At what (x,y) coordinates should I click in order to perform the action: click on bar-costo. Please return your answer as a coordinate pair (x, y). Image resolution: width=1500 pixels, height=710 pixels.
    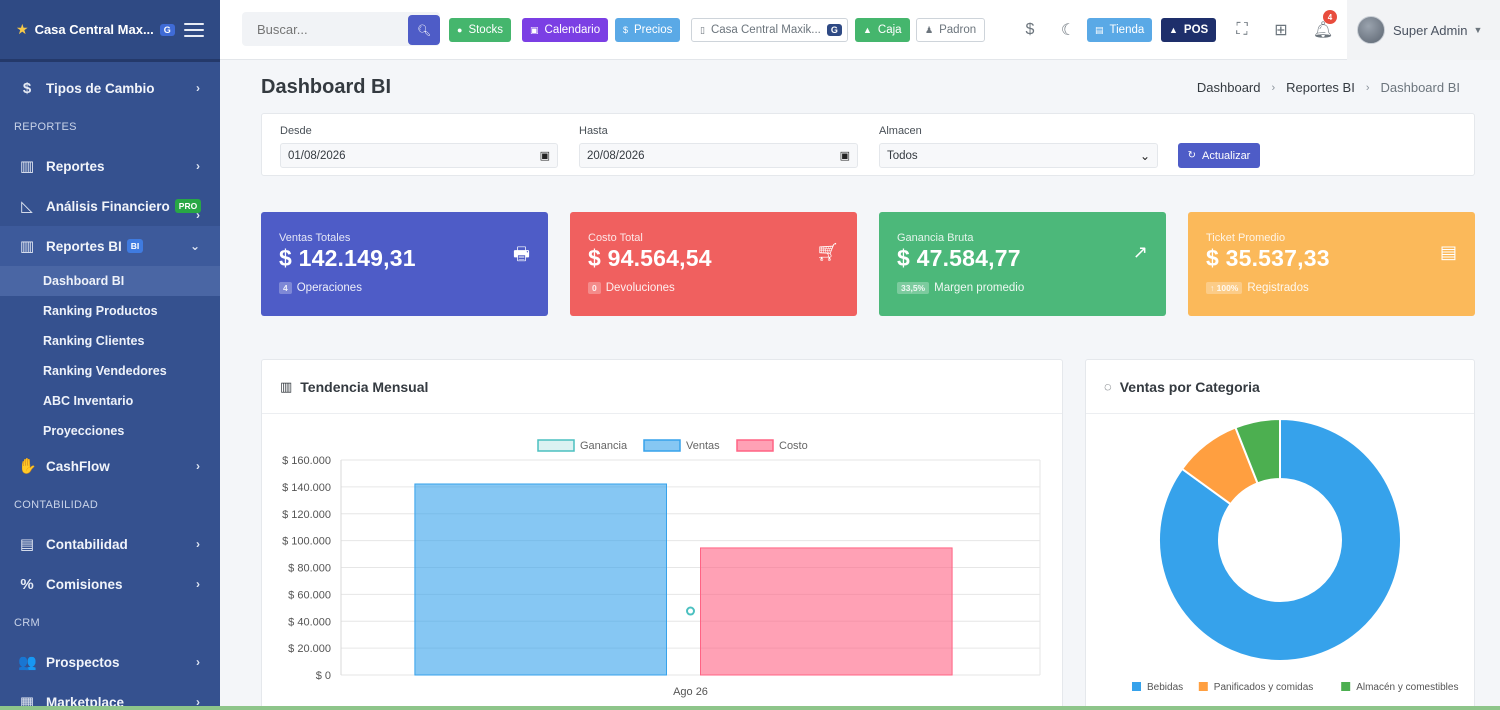
    Looking at the image, I should click on (826, 611).